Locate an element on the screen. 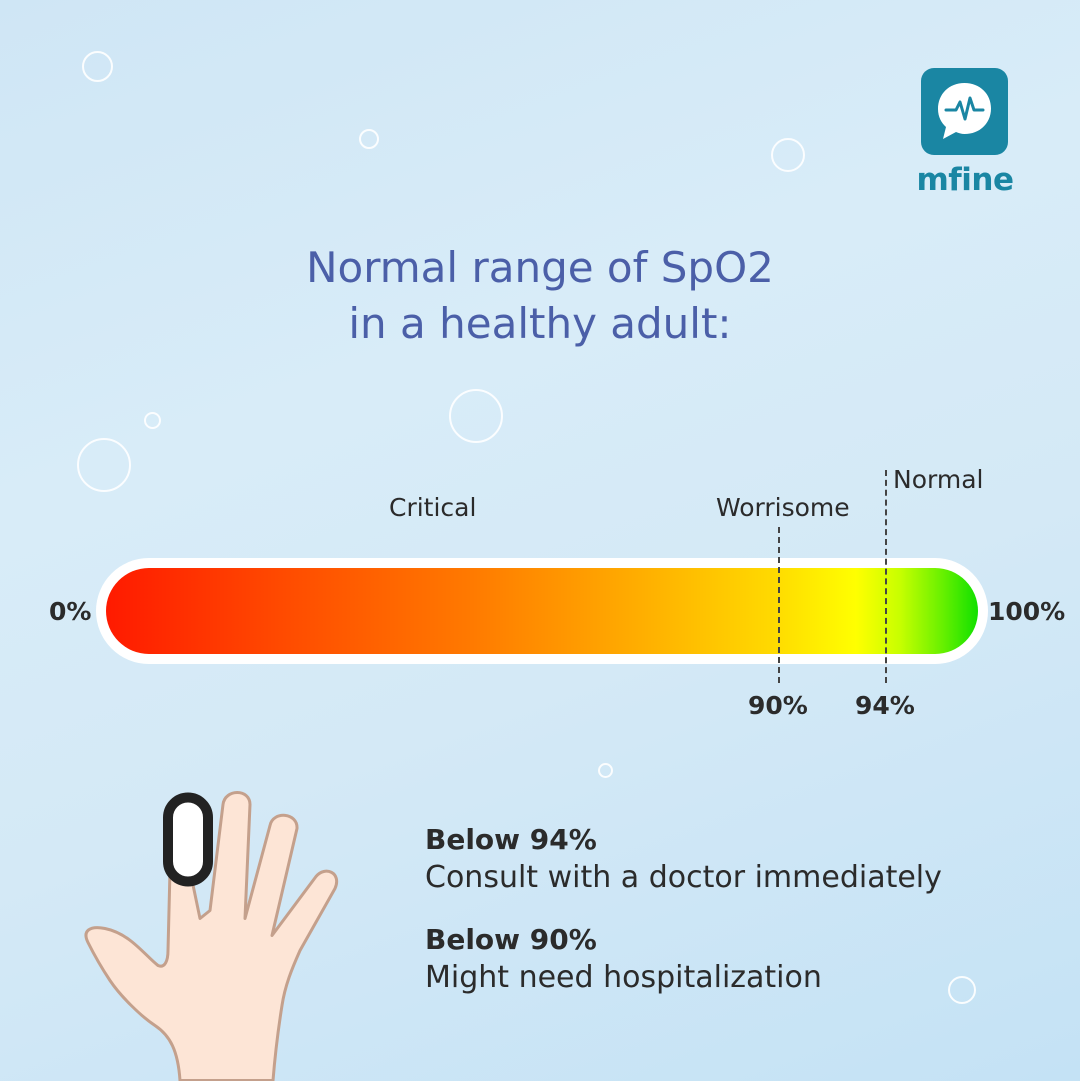 Image resolution: width=1080 pixels, height=1081 pixels. advice-text: Might need hospitalization is located at coordinates (623, 977).